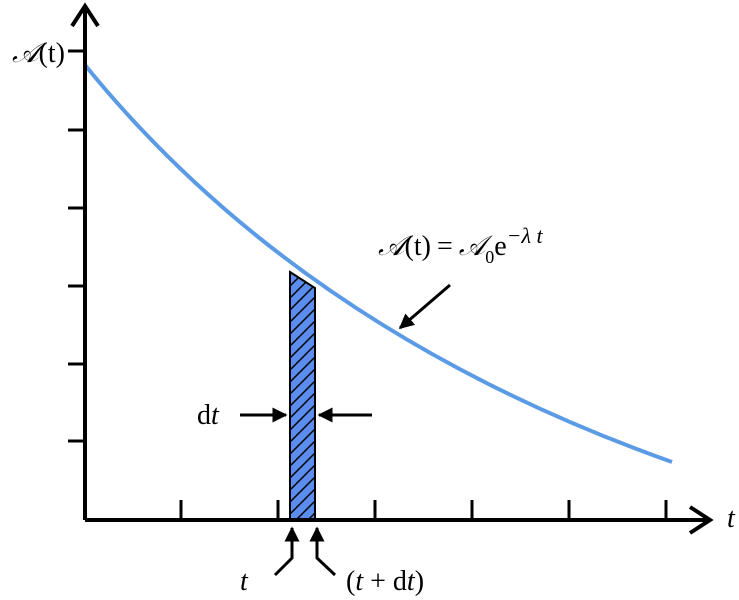 This screenshot has height=600, width=739. Describe the element at coordinates (385, 581) in the screenshot. I see `t-plus-dt-label: (t + dt)` at that location.